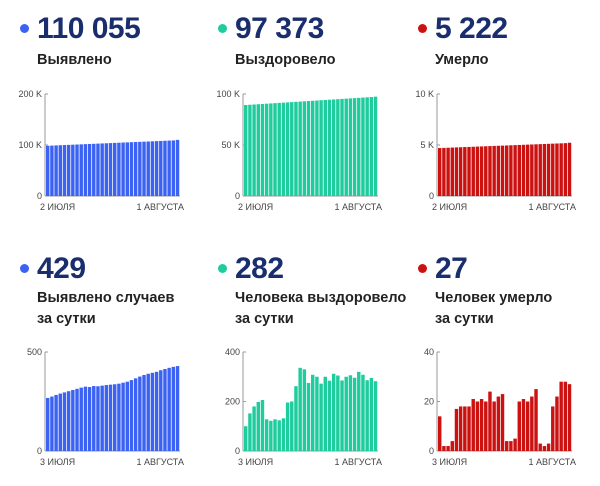 Image resolution: width=600 pixels, height=486 pixels. Describe the element at coordinates (285, 60) in the screenshot. I see `recovered-total-label-line-1: Выздоровело` at that location.